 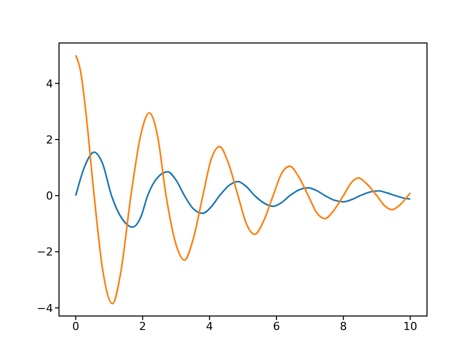 I want to click on x-tick-label: 8, so click(x=343, y=326).